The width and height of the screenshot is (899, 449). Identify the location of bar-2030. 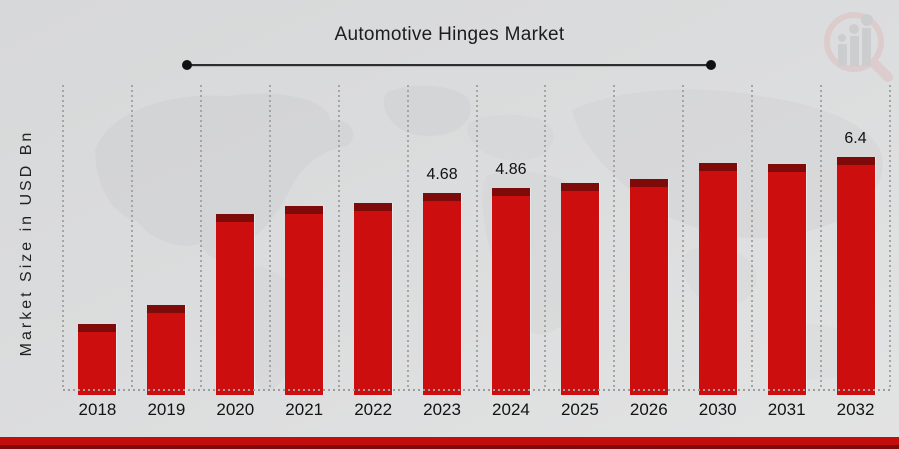
(717, 279).